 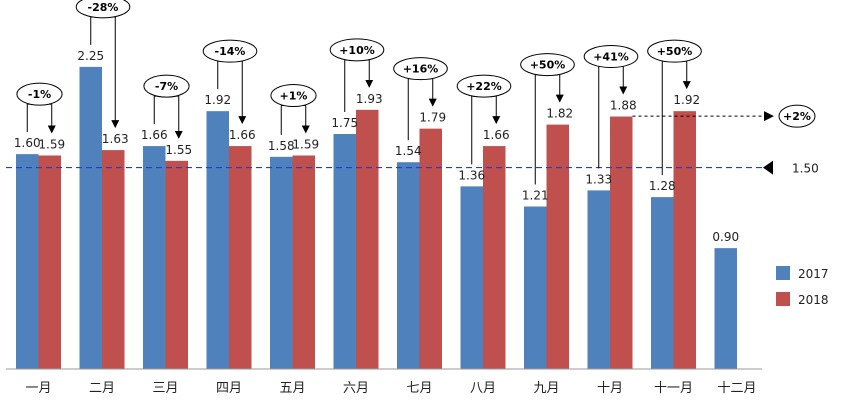 I want to click on legend-label-2018: 2018, so click(x=813, y=300).